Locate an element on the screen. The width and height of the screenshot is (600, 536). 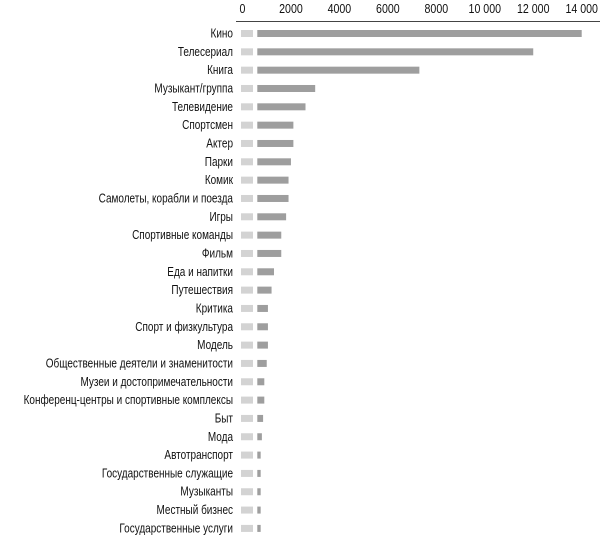
category-label: Музеи и достопримечательности is located at coordinates (156, 382).